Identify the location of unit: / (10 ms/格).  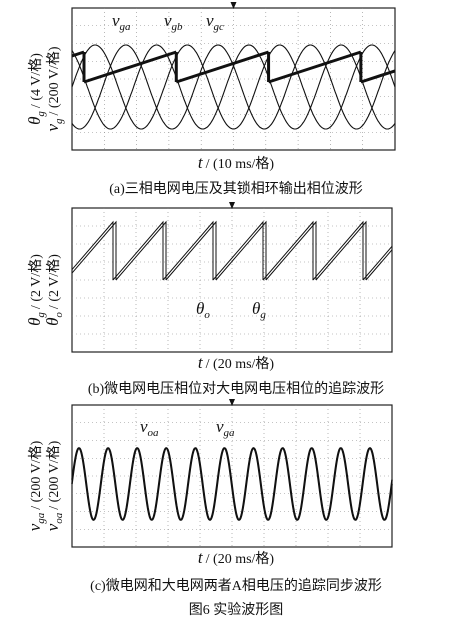
(240, 164).